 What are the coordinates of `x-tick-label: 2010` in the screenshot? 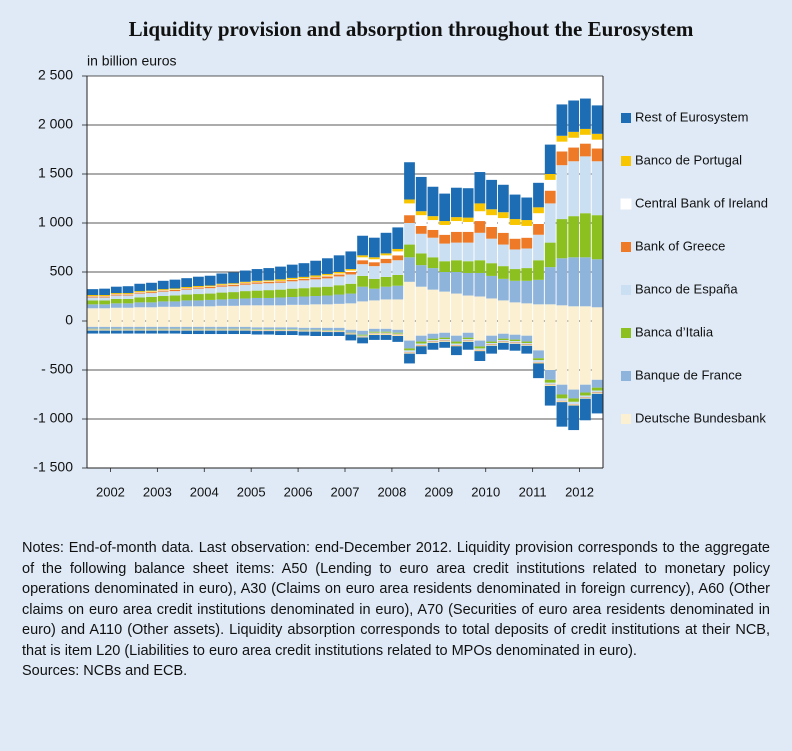 It's located at (485, 491).